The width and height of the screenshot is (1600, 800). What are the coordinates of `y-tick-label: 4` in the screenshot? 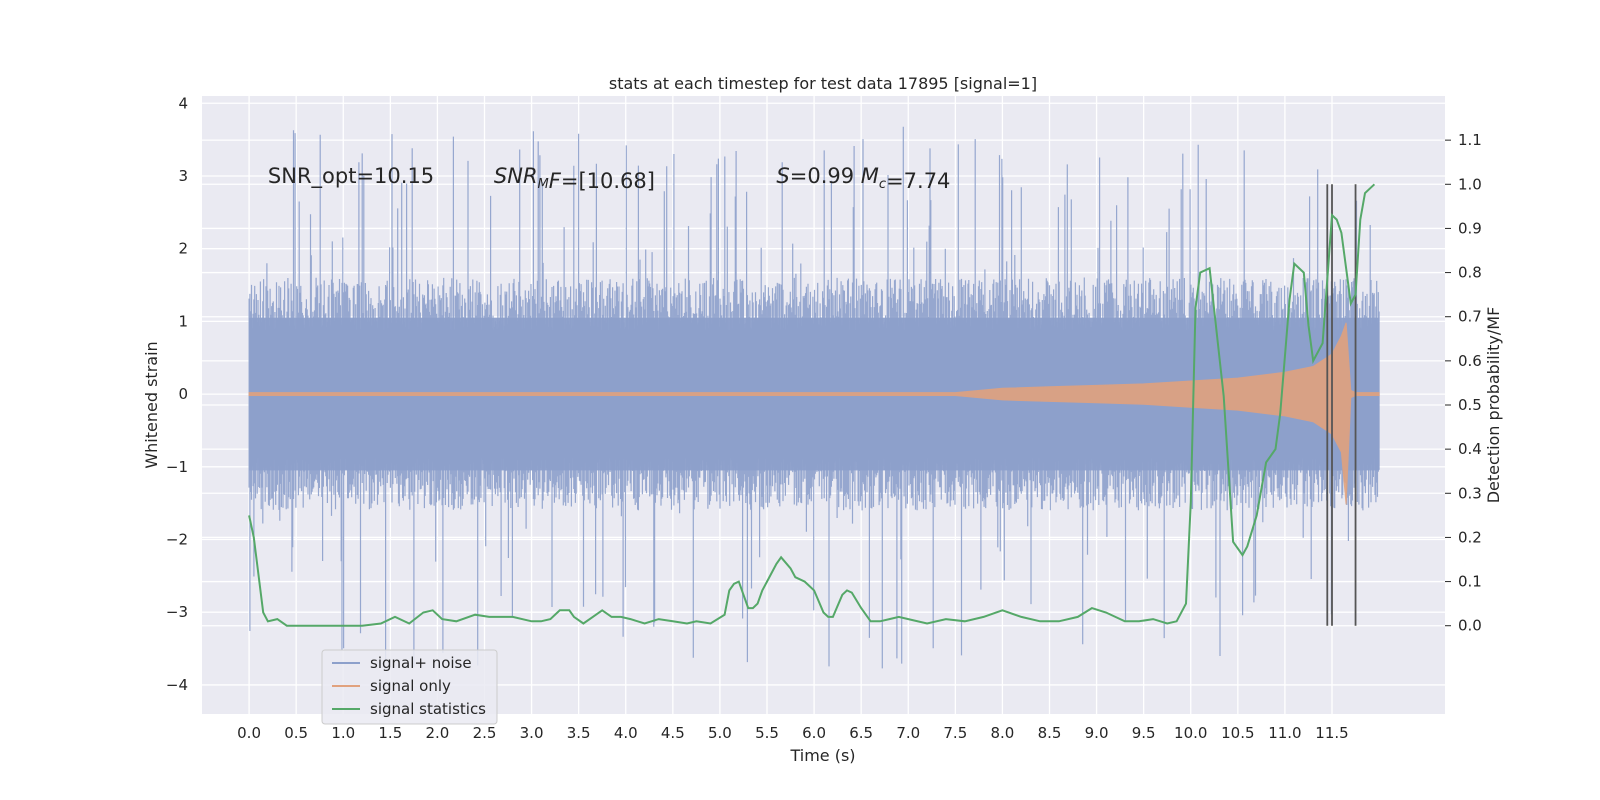 It's located at (183, 103).